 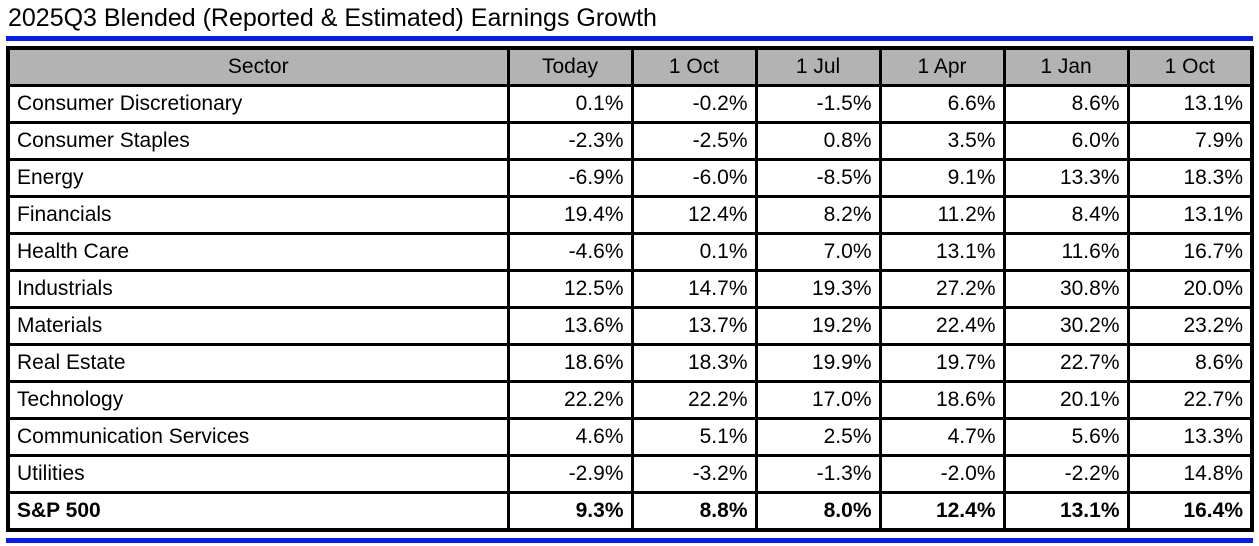 What do you see at coordinates (258, 178) in the screenshot?
I see `sector-cell: Energy` at bounding box center [258, 178].